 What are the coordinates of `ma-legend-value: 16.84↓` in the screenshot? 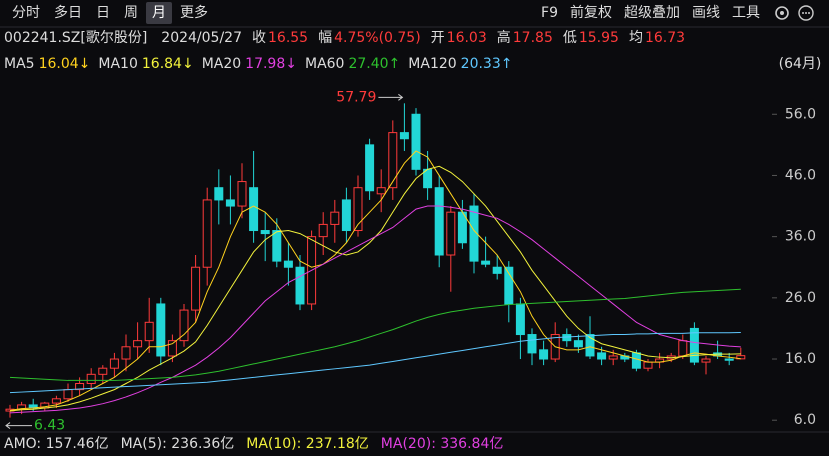 It's located at (168, 64).